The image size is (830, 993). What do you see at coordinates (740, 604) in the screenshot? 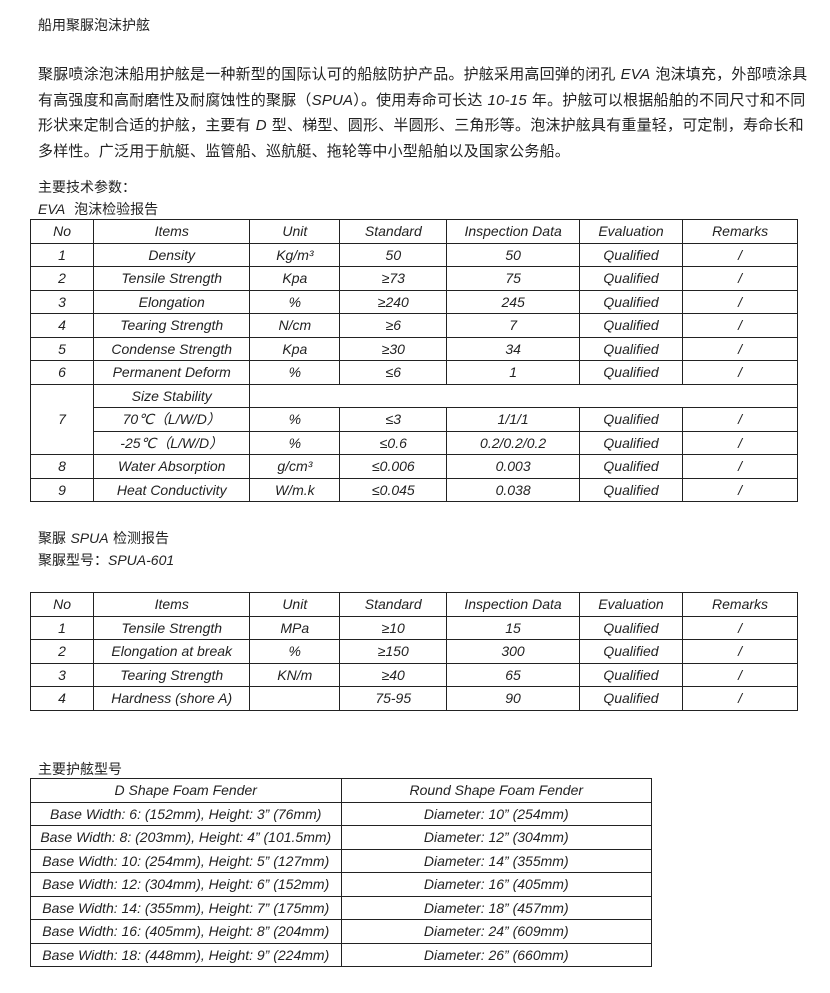
I see `header-cell: Remarks` at bounding box center [740, 604].